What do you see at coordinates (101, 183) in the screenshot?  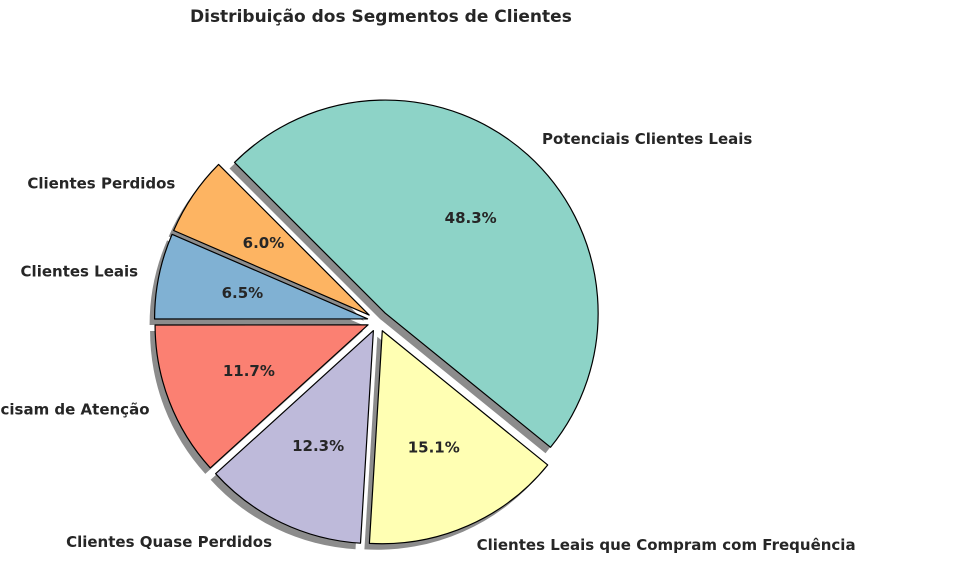 I see `slice-label: Clientes Perdidos` at bounding box center [101, 183].